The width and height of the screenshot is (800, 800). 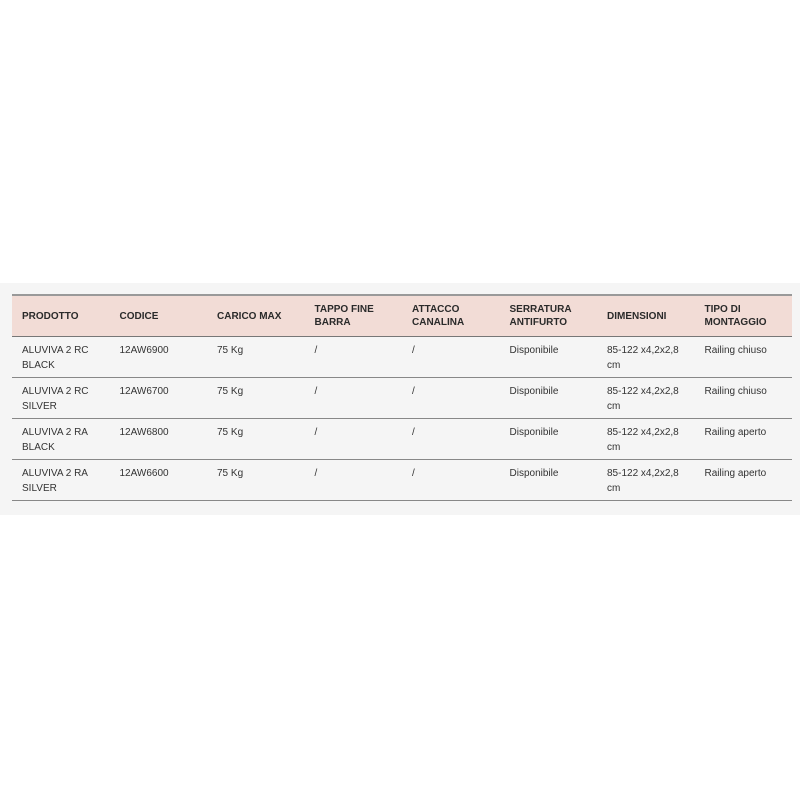 What do you see at coordinates (61, 315) in the screenshot?
I see `column-header: PRODOTTO` at bounding box center [61, 315].